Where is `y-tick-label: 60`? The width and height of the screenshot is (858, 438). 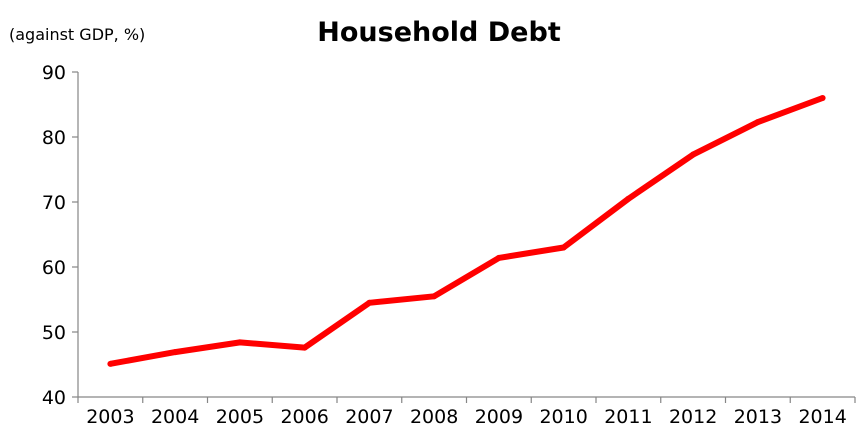 y-tick-label: 60 is located at coordinates (54, 268).